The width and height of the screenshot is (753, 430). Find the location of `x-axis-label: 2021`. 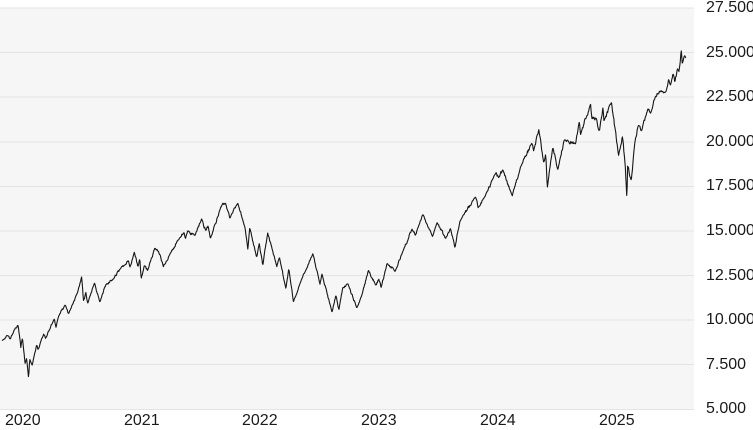

x-axis-label: 2021 is located at coordinates (142, 420).